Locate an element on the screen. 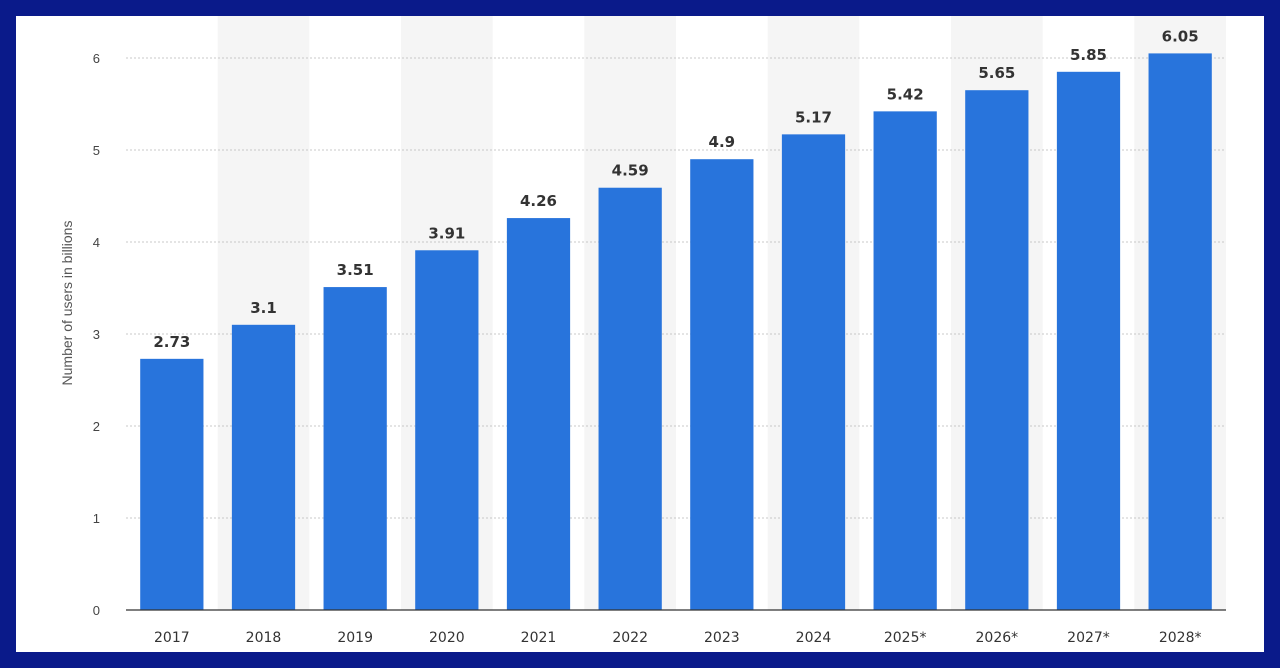 The width and height of the screenshot is (1280, 668). x-tick-label: 2017 is located at coordinates (172, 638).